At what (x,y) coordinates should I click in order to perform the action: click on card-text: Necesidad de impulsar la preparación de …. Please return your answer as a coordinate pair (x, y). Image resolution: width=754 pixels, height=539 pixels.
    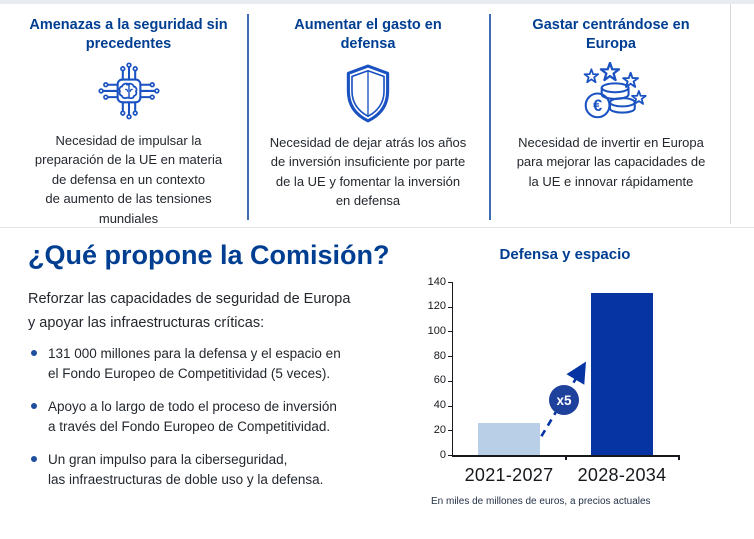
    Looking at the image, I should click on (128, 179).